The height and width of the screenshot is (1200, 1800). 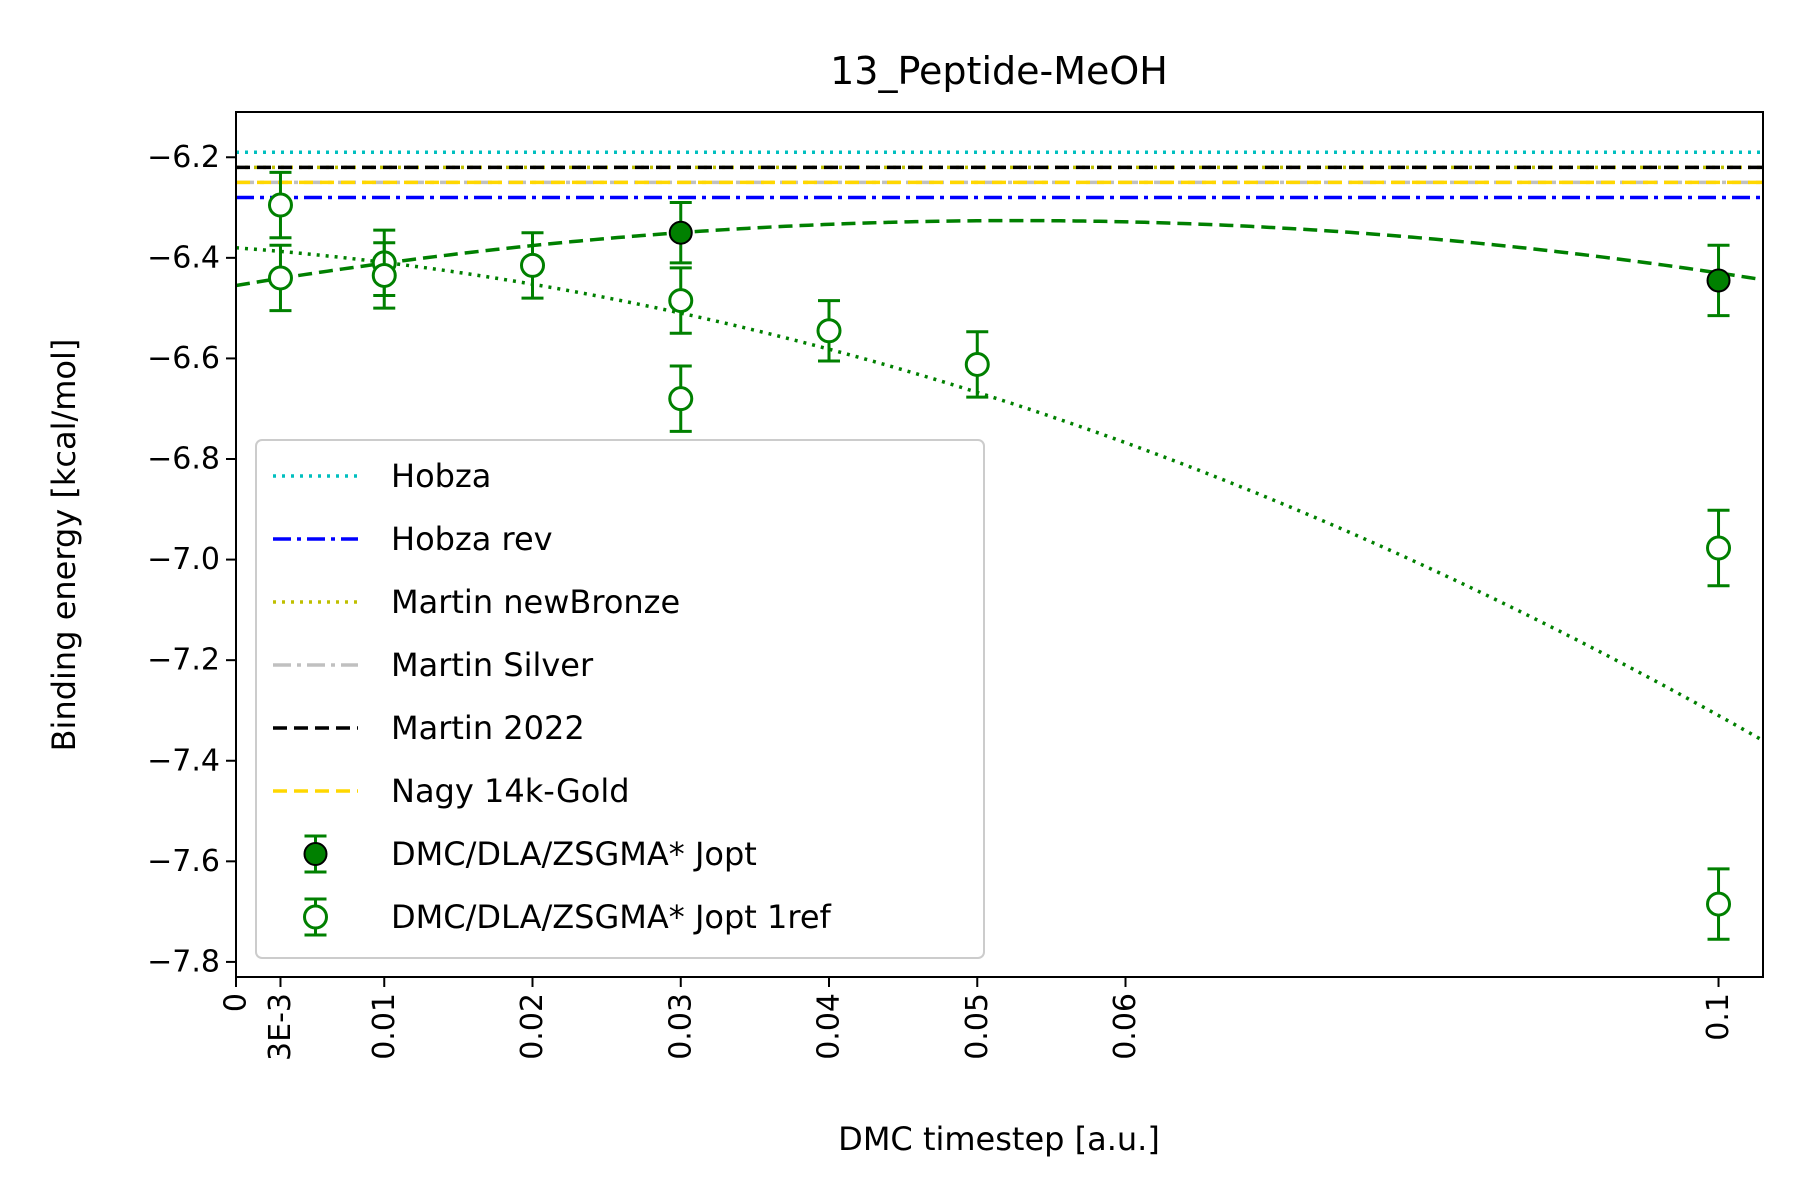 What do you see at coordinates (532, 1026) in the screenshot?
I see `x-tick-label: 0.02` at bounding box center [532, 1026].